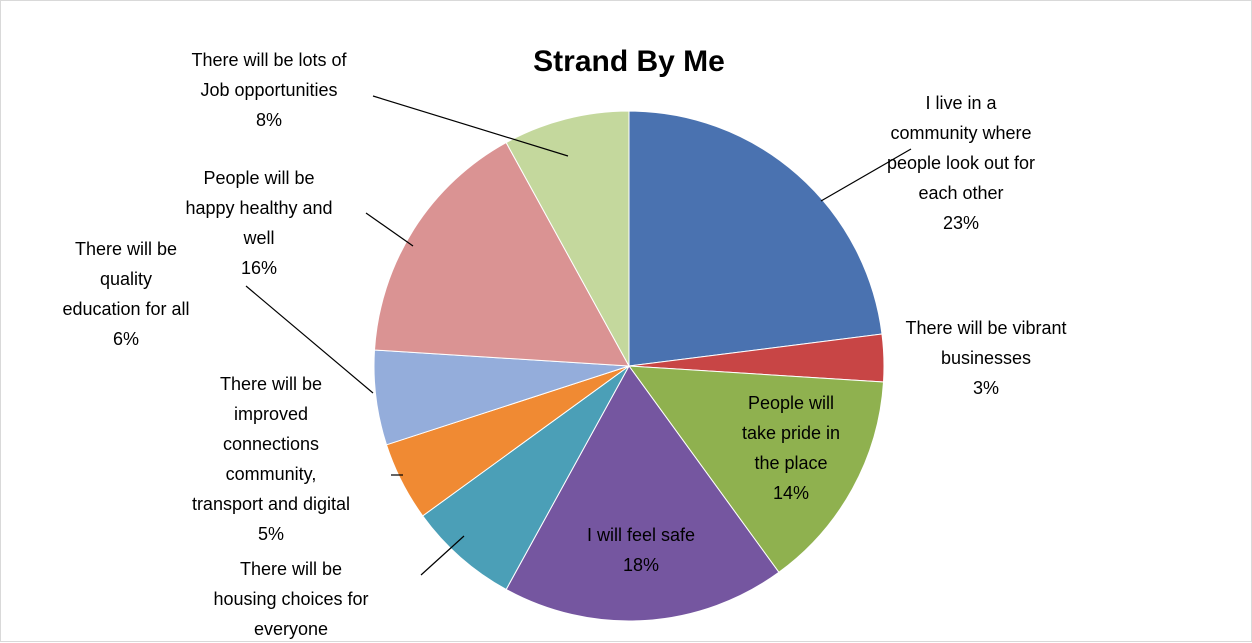  What do you see at coordinates (629, 61) in the screenshot?
I see `chart-title: Strand By Me` at bounding box center [629, 61].